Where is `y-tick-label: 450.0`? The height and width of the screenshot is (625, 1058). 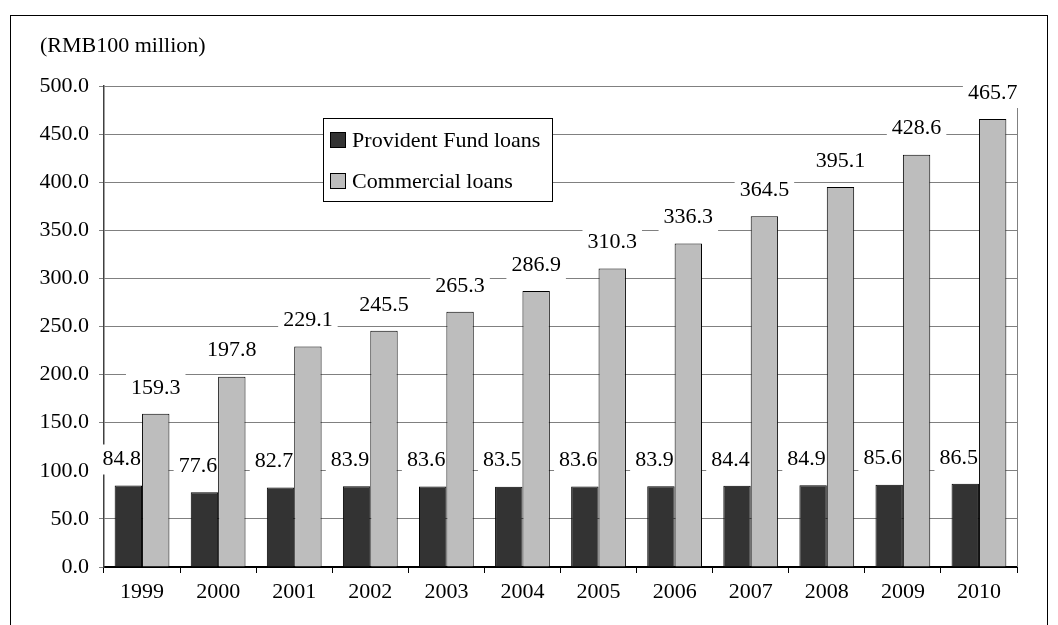 y-tick-label: 450.0 is located at coordinates (64, 132).